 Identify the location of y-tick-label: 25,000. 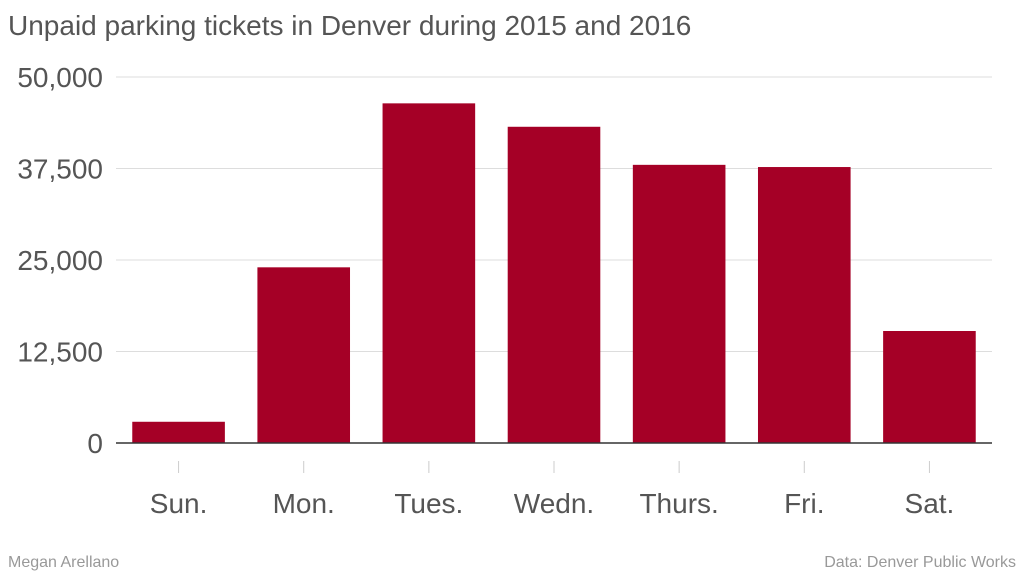
(60, 260).